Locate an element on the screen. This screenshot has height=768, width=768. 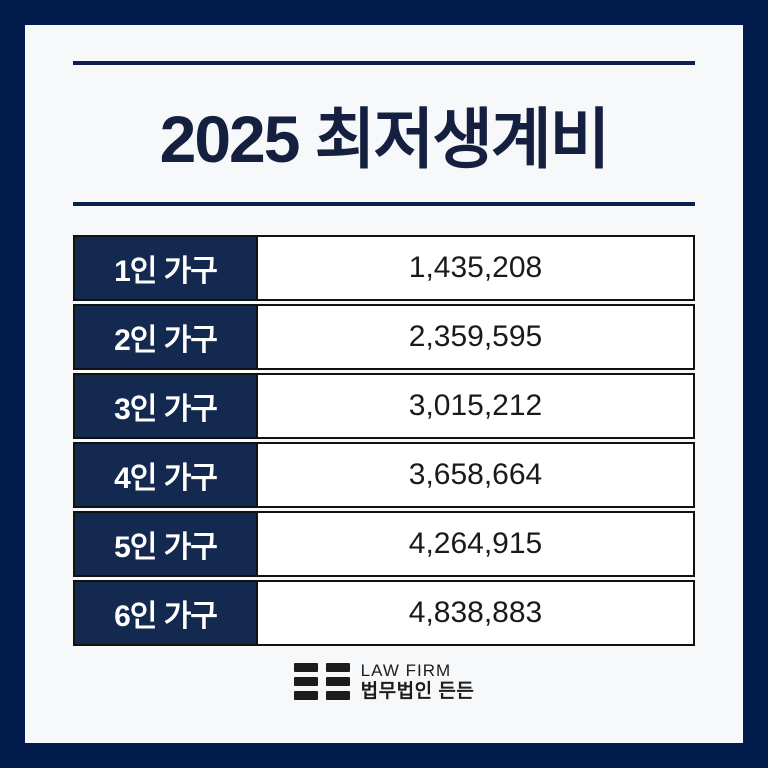
law-firm-logo: LAW FIRM 법무법인 든든 is located at coordinates (384, 681).